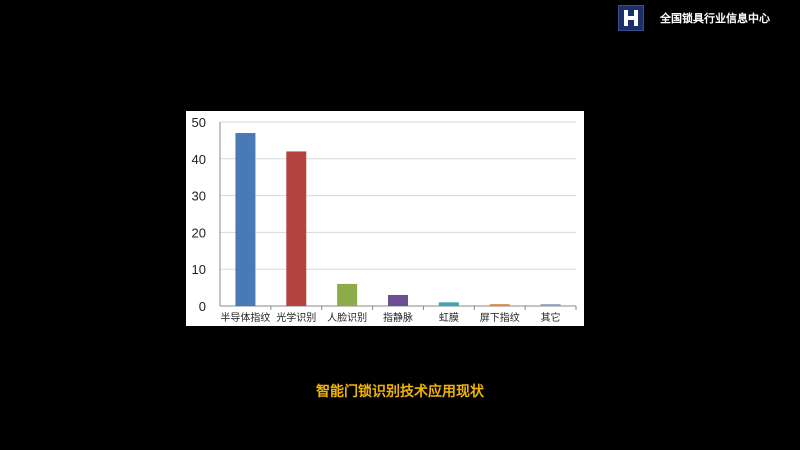  Describe the element at coordinates (715, 18) in the screenshot. I see `brand-name: 全国锁具行业信息中心` at that location.